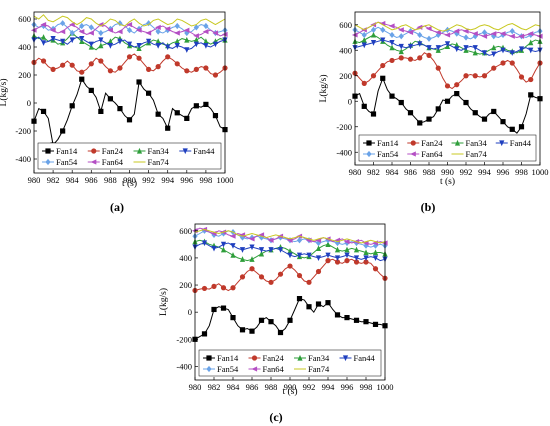 Image resolution: width=550 pixels, height=426 pixels. Describe the element at coordinates (185, 285) in the screenshot. I see `y-tick-label: 200` at that location.